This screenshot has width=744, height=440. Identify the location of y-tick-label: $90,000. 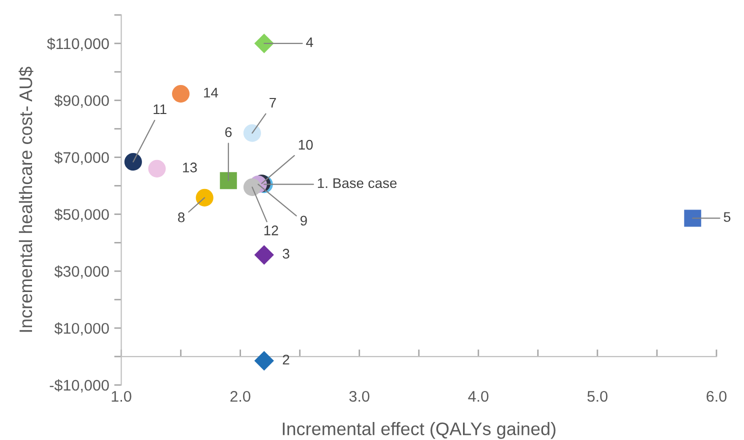
(81, 101).